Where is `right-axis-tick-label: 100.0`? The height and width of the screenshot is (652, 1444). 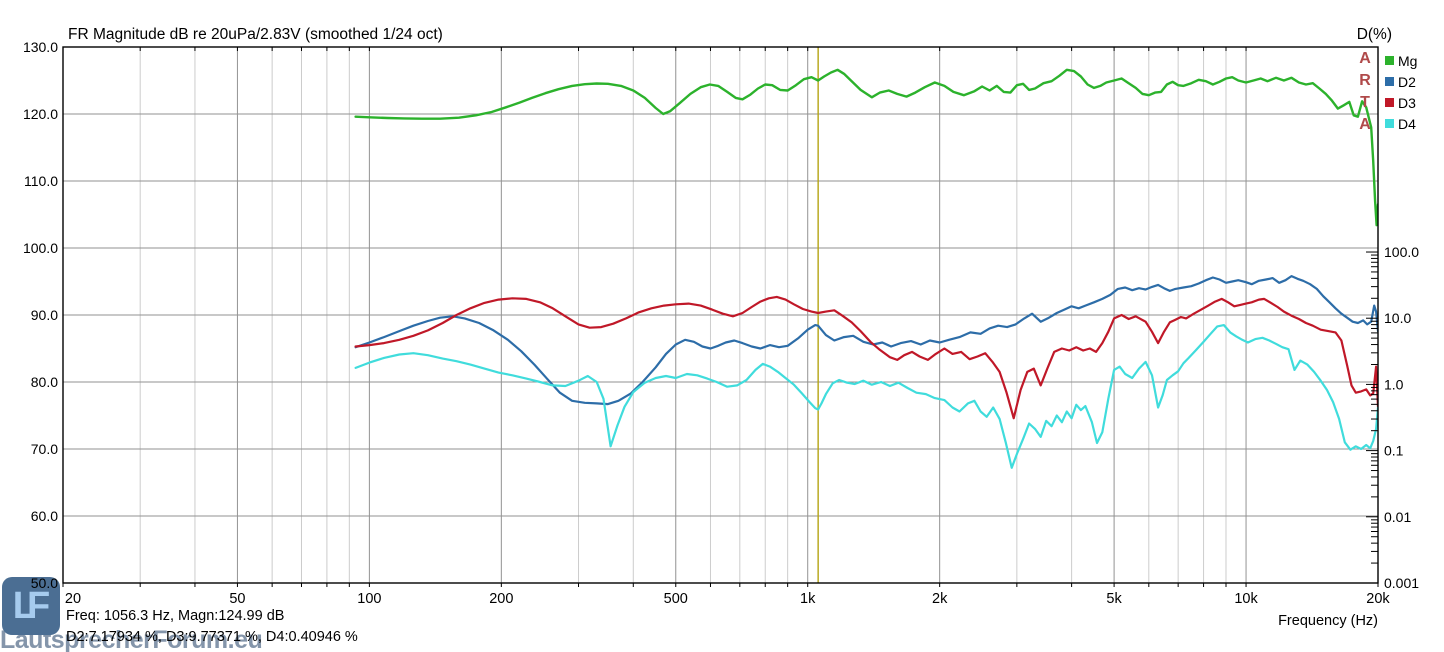
right-axis-tick-label: 100.0 is located at coordinates (1401, 252).